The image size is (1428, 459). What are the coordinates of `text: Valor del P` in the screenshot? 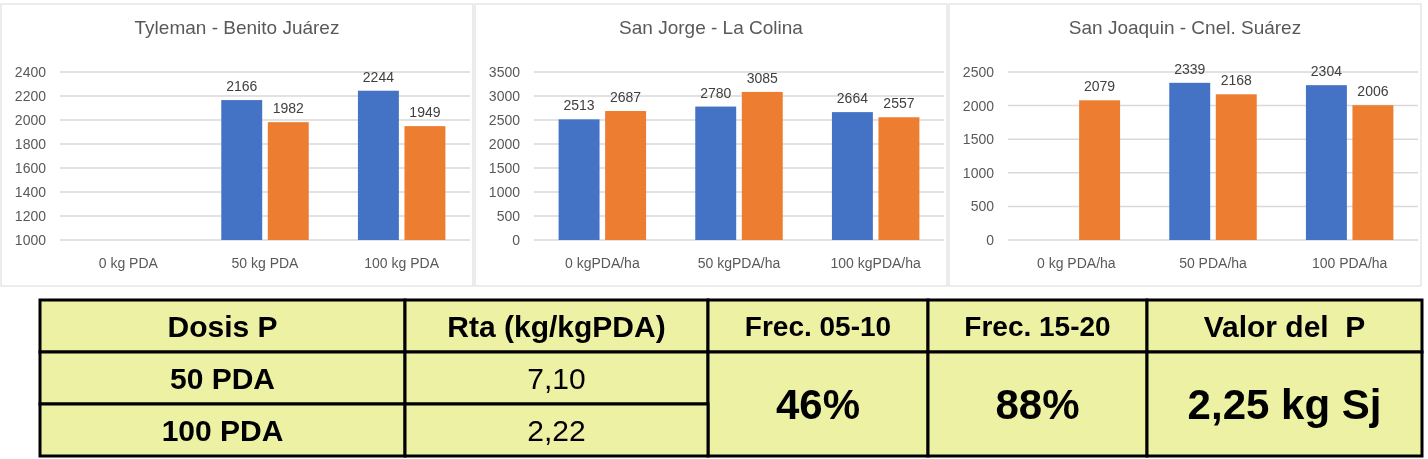 It's located at (1284, 326).